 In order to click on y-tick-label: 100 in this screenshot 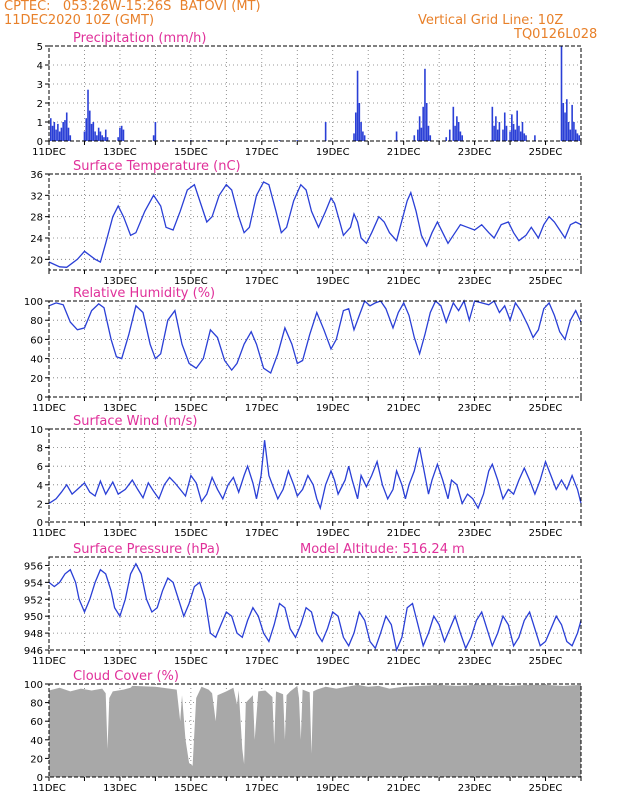, I will do `click(33, 685)`.